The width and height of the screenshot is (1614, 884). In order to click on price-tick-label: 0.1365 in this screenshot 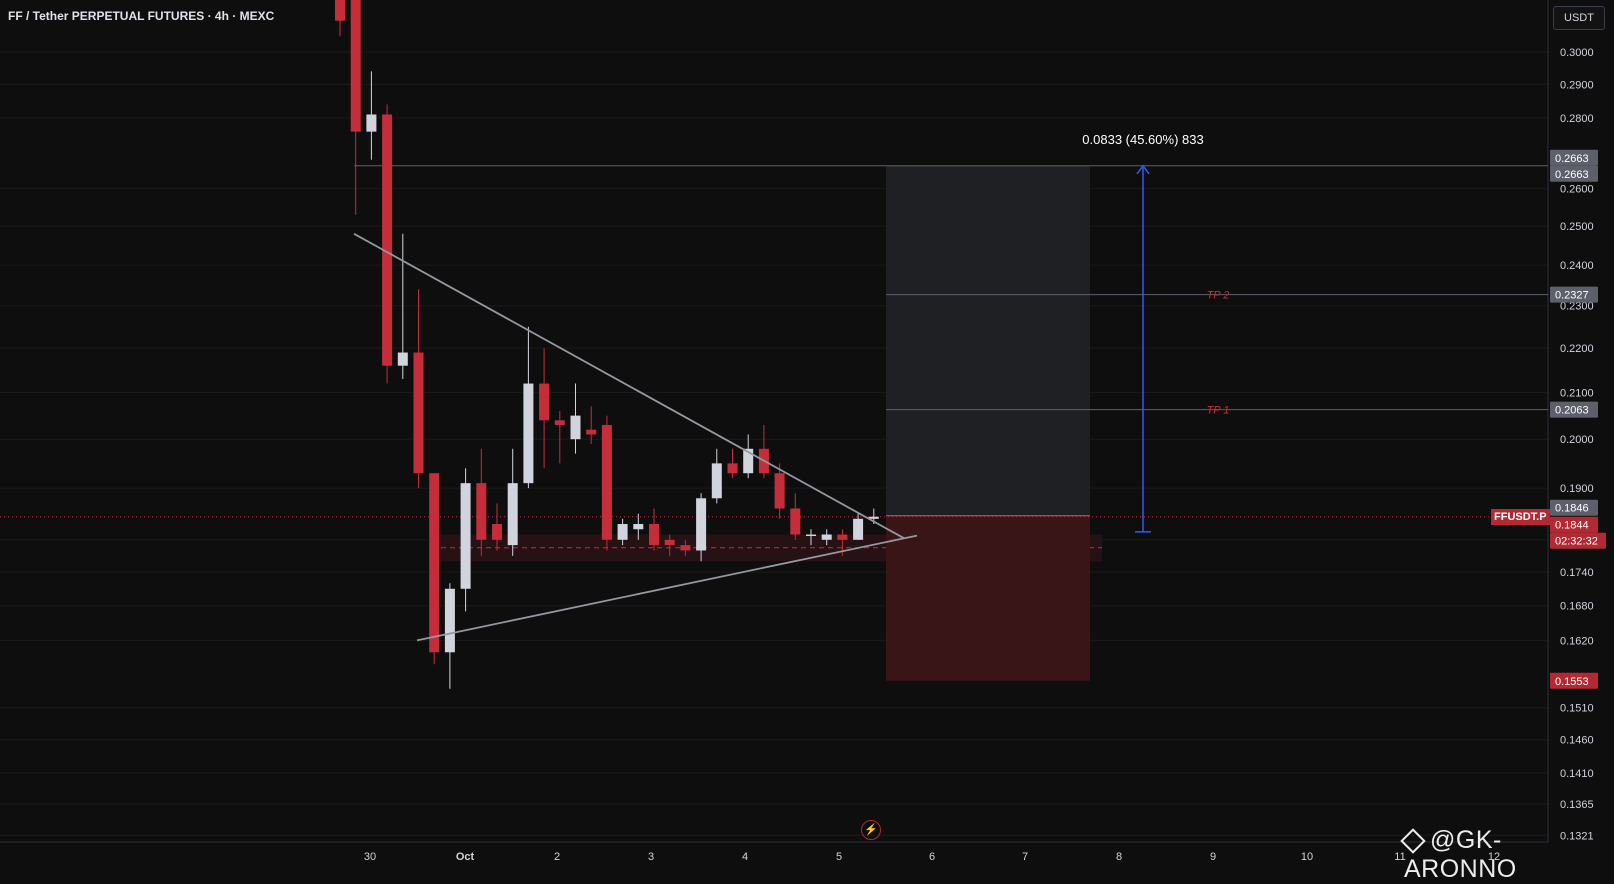, I will do `click(1577, 805)`.